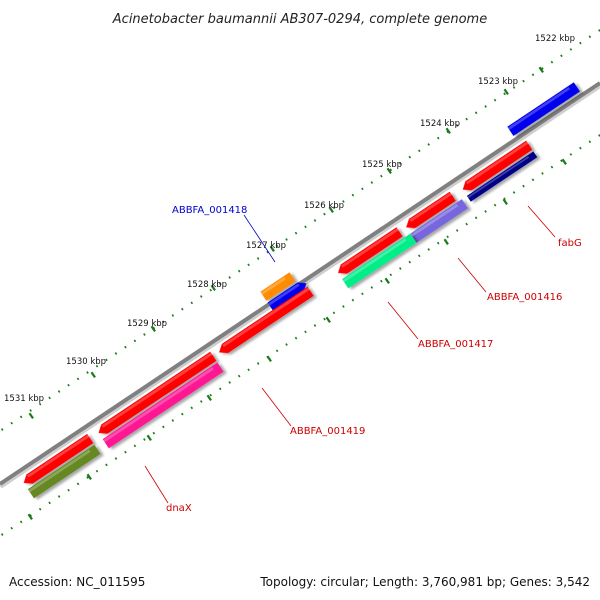 Image resolution: width=600 pixels, height=600 pixels. I want to click on gene-ABBFA_001418-blue, so click(288, 295).